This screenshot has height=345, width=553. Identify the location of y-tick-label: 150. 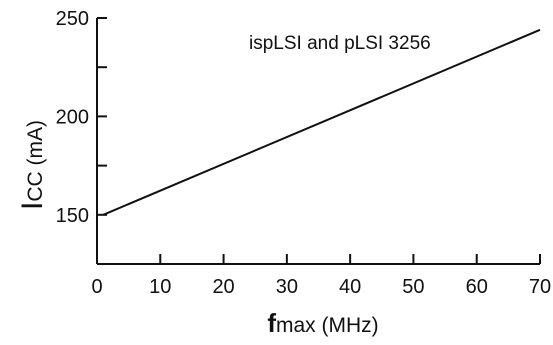
(72, 216).